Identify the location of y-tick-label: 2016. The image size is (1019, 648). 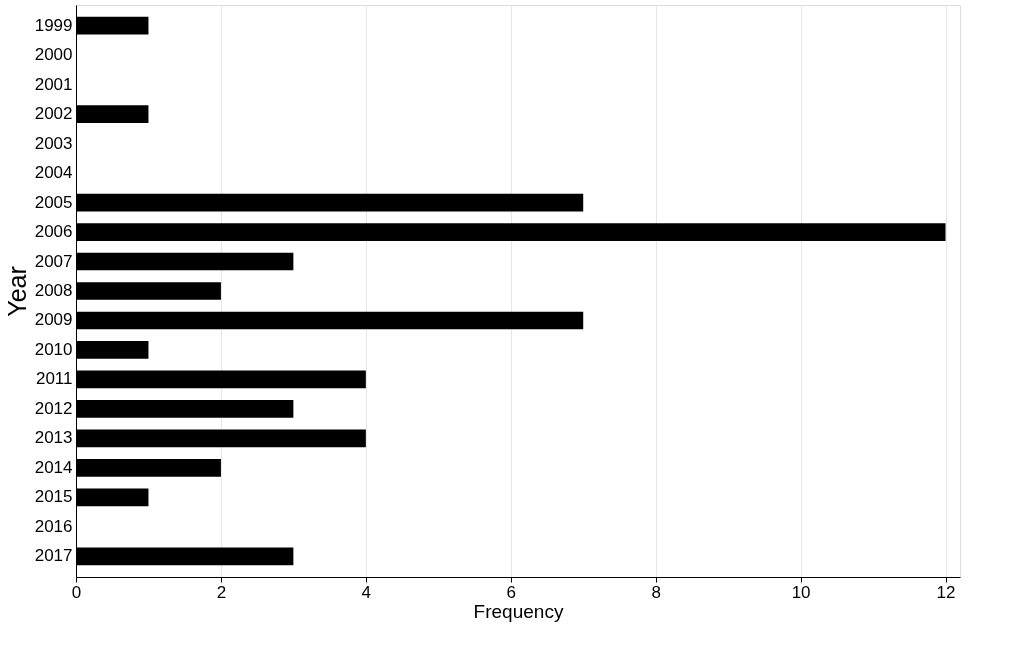
(53, 526).